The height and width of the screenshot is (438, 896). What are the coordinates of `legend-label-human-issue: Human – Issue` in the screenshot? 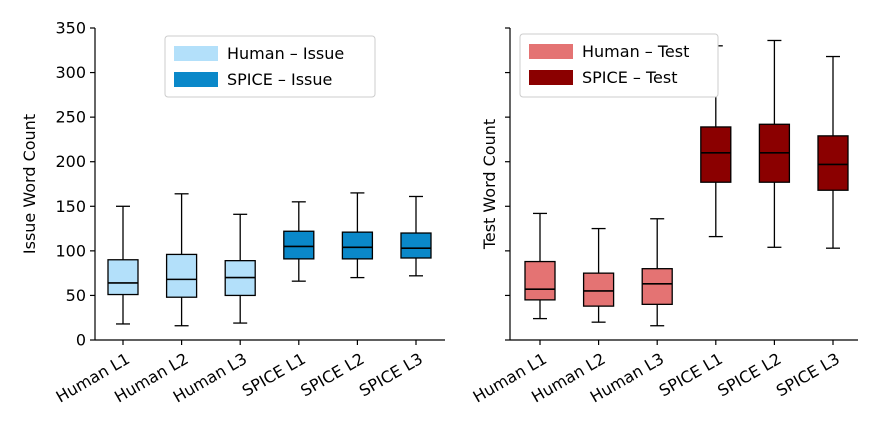 It's located at (285, 53).